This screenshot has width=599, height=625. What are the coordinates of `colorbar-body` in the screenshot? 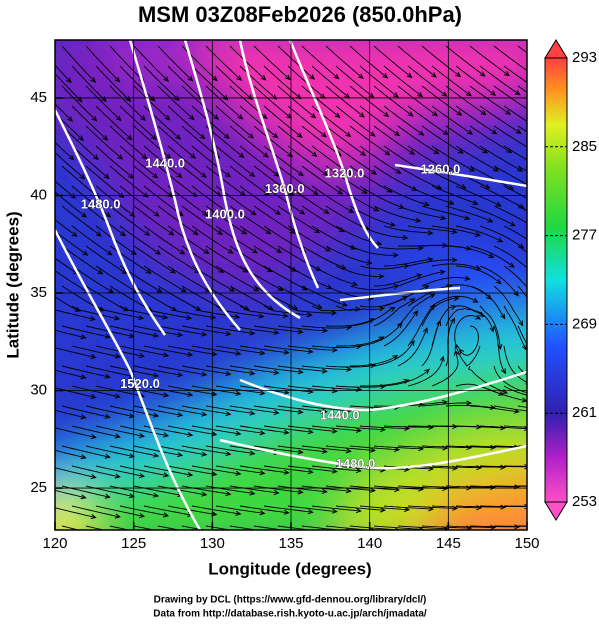 It's located at (556, 280).